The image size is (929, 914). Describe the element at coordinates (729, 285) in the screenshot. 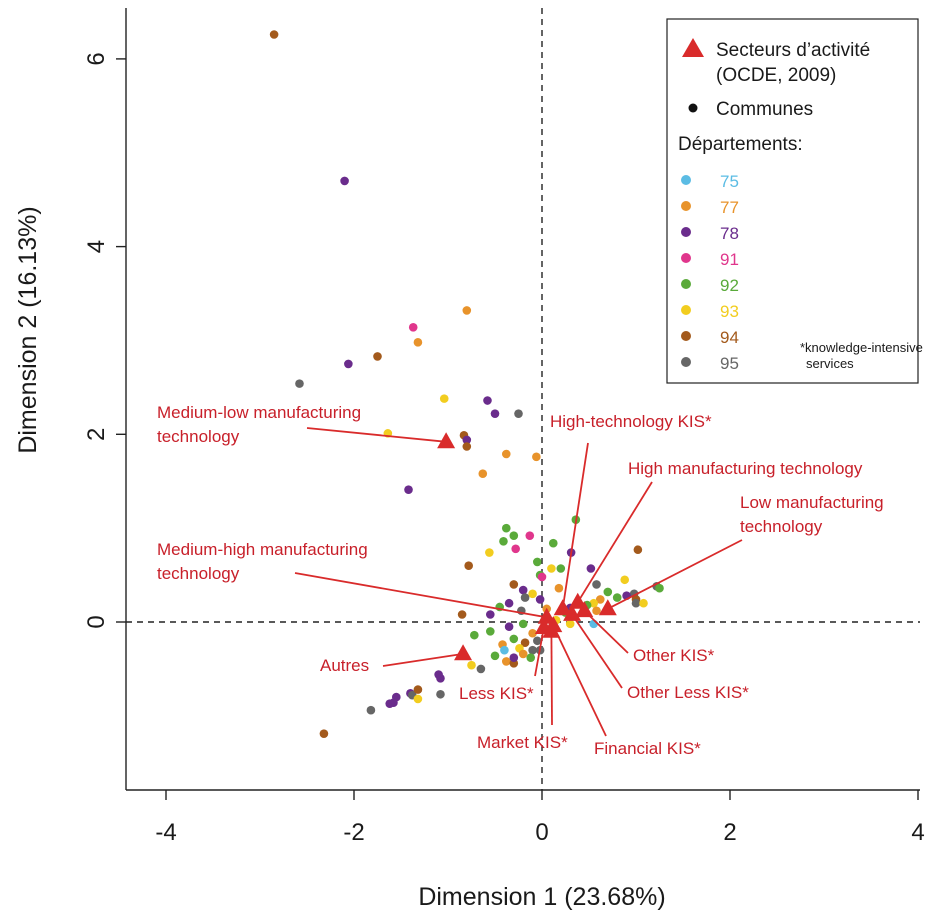

I see `legend-department-code: 92` at that location.